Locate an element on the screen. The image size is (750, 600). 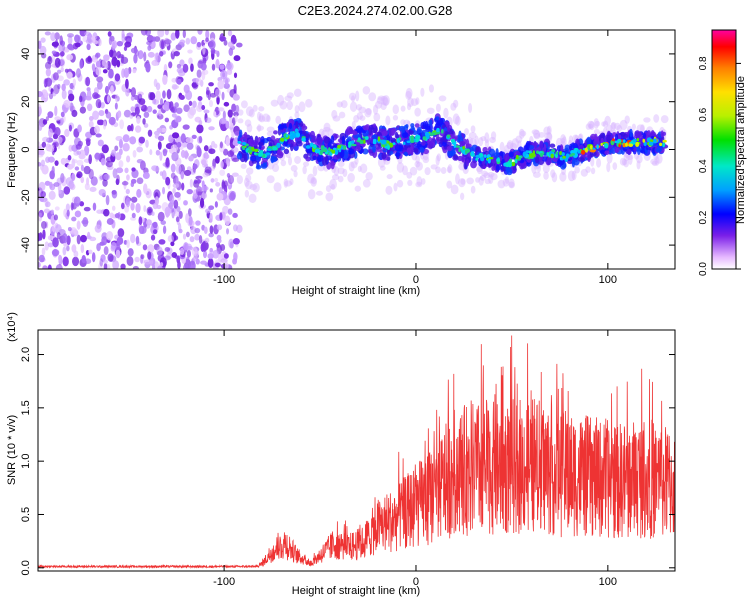
snr-y-tick-label: 2.0 is located at coordinates (26, 354).